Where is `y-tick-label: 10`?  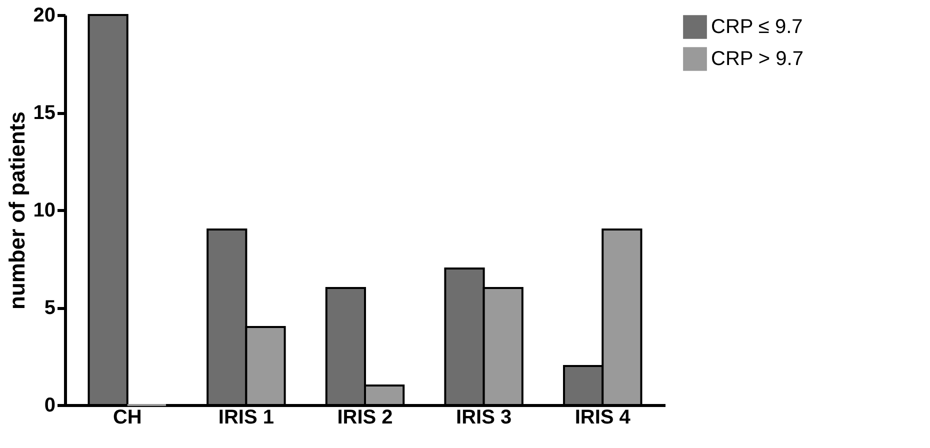
y-tick-label: 10 is located at coordinates (44, 211).